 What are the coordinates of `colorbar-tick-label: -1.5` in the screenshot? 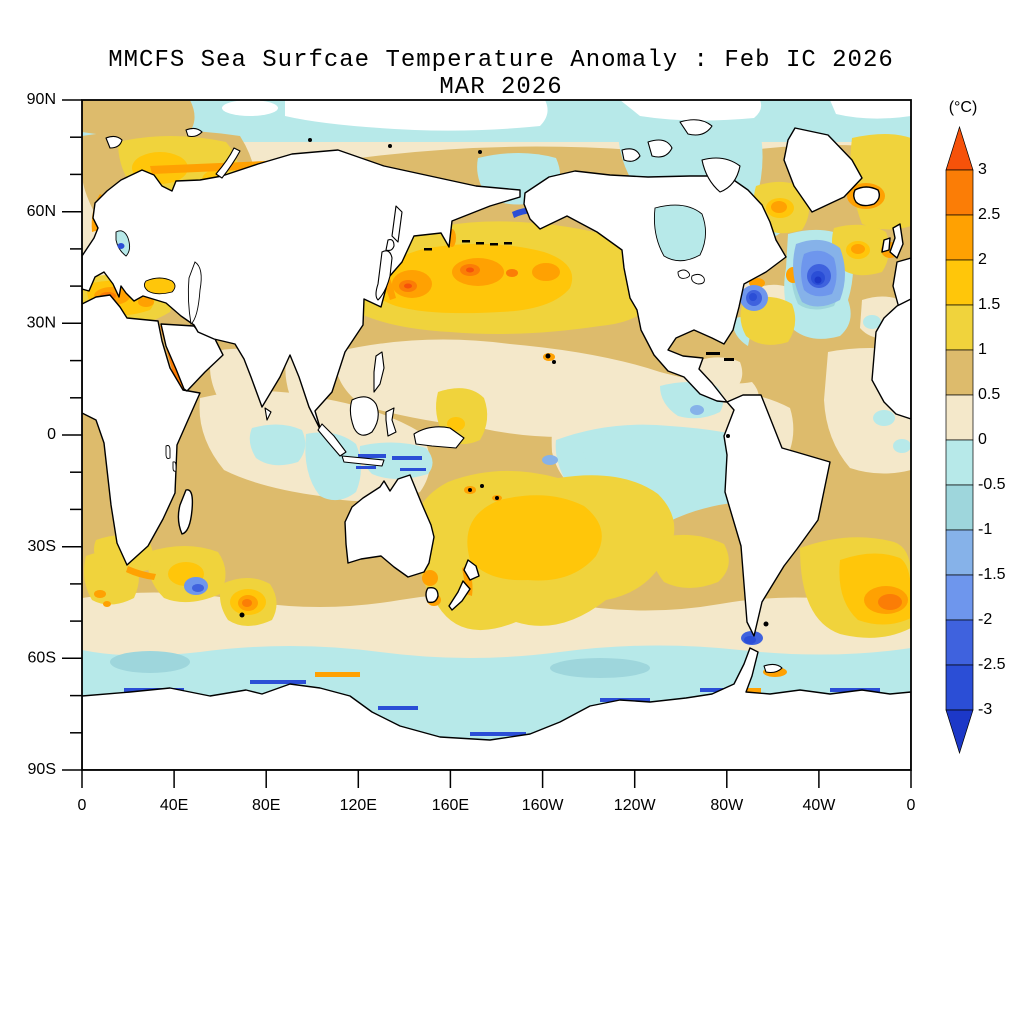 It's located at (992, 574).